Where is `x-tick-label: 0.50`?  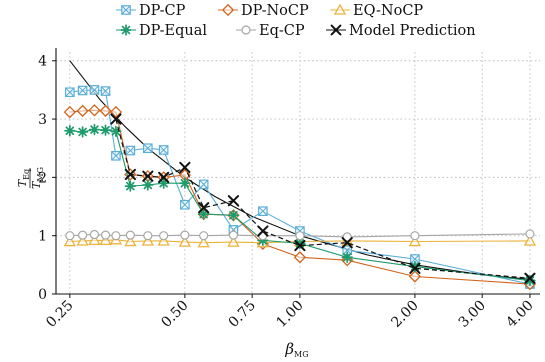
x-tick-label: 0.50 is located at coordinates (174, 314).